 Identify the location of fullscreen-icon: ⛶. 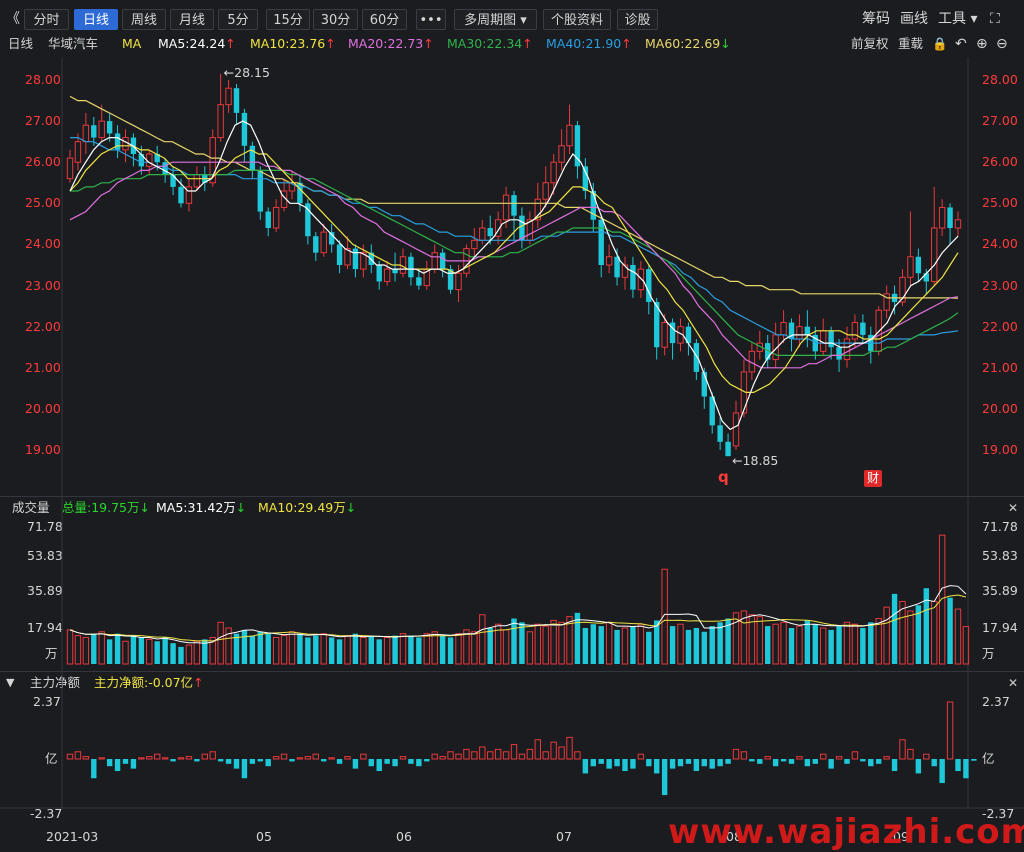
(995, 19).